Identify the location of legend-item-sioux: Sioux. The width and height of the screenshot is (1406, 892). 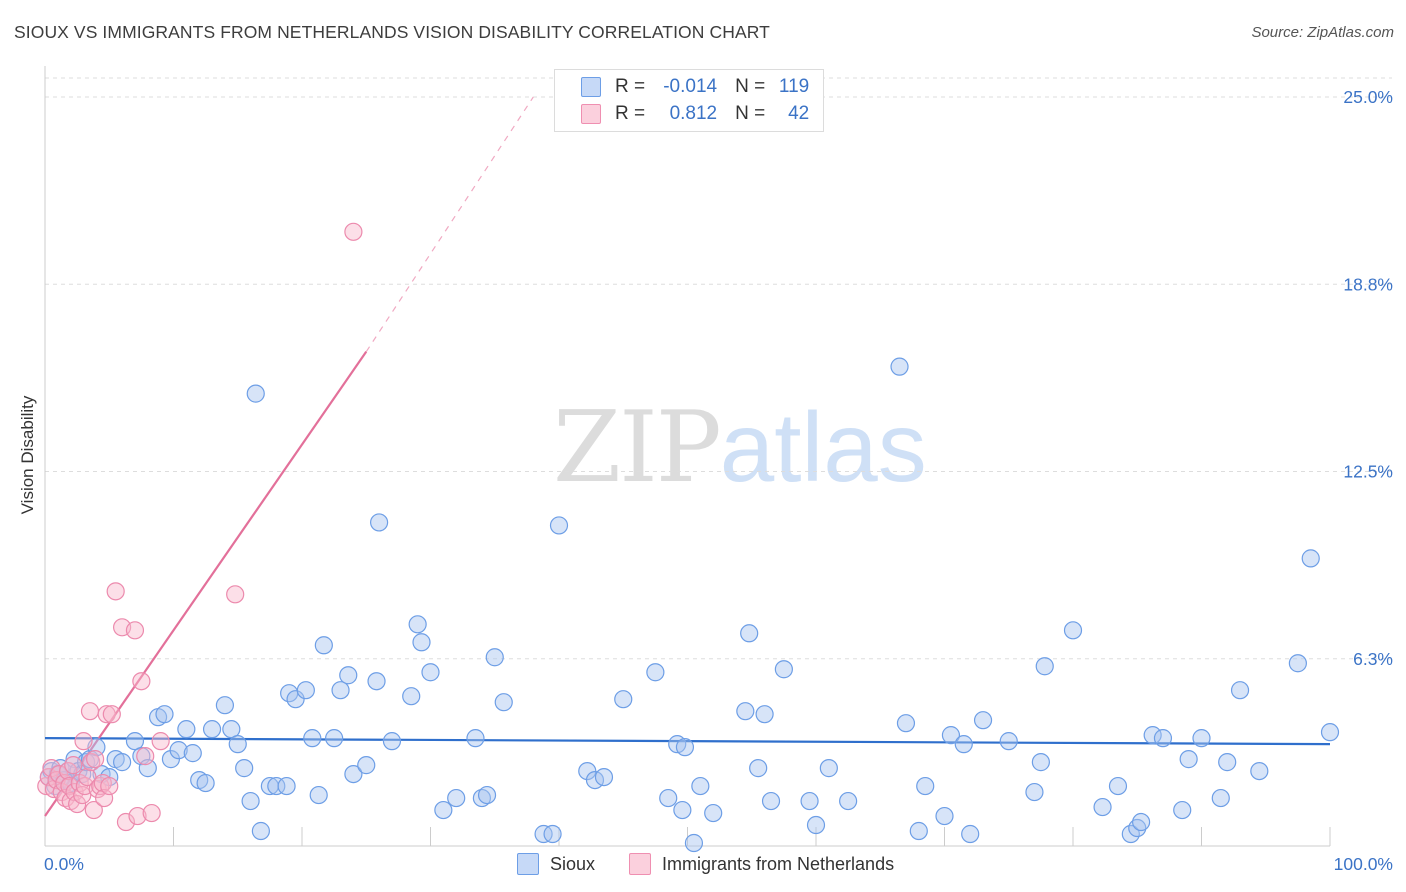
(556, 864).